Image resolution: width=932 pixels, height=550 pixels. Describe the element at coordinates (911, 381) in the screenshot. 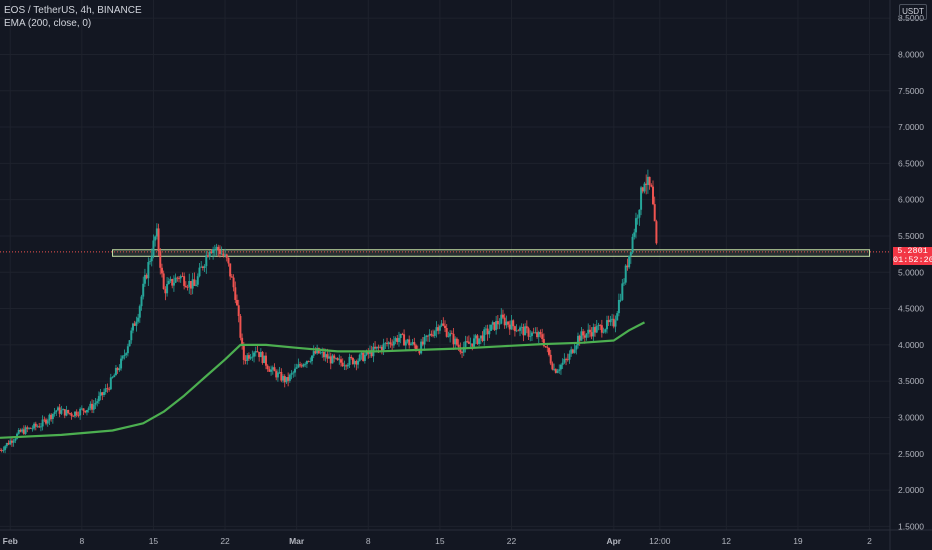

I see `price-axis-label: 3.5000` at that location.